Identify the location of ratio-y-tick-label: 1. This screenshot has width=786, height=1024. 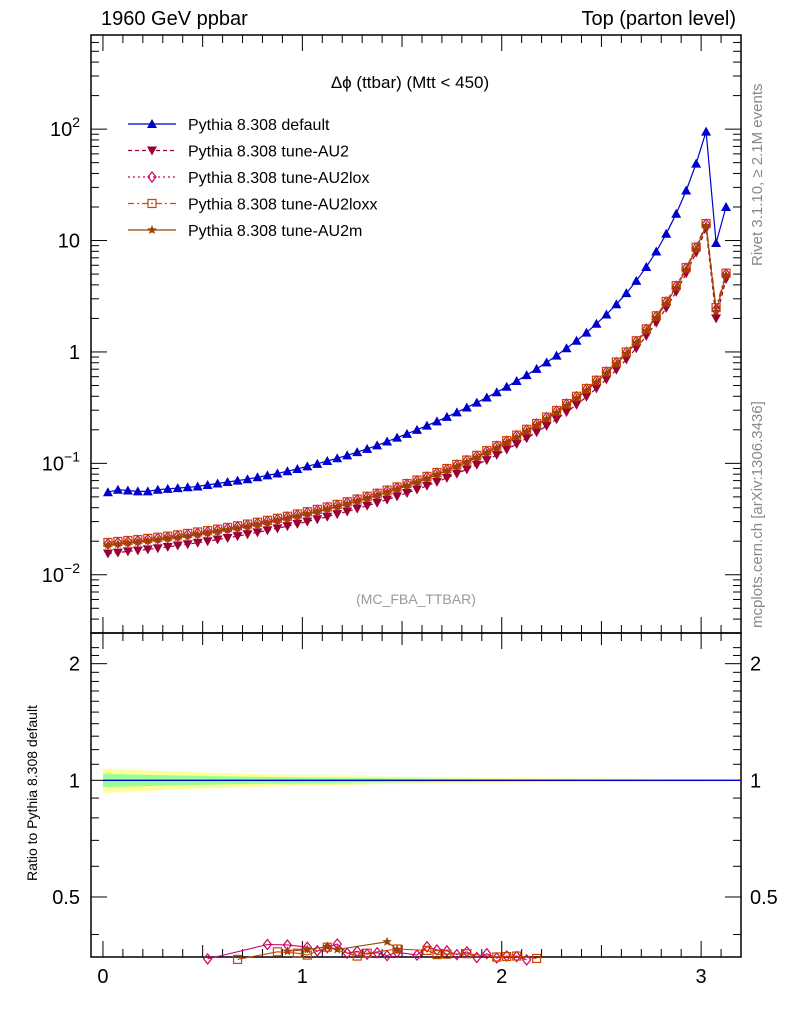
(74, 781).